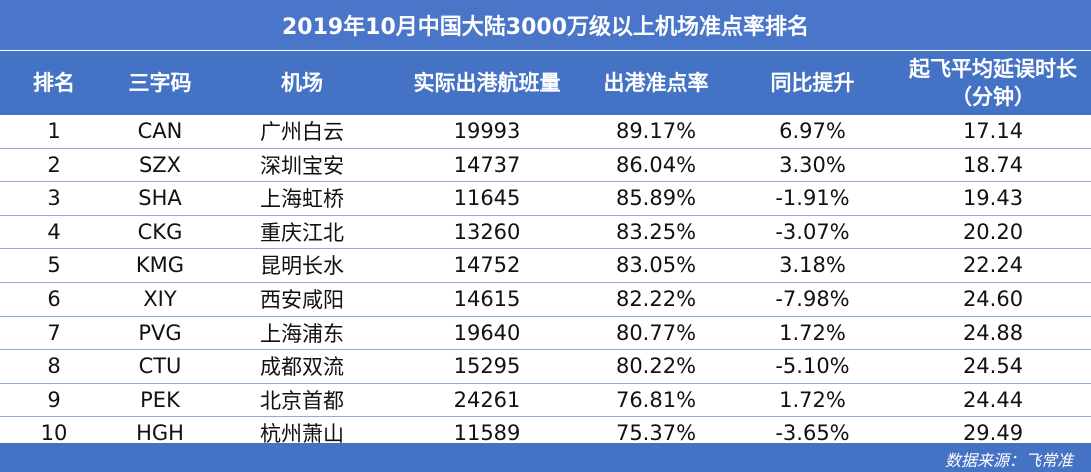 This screenshot has width=1091, height=472. What do you see at coordinates (812, 231) in the screenshot?
I see `cell-yoy: -3.07%` at bounding box center [812, 231].